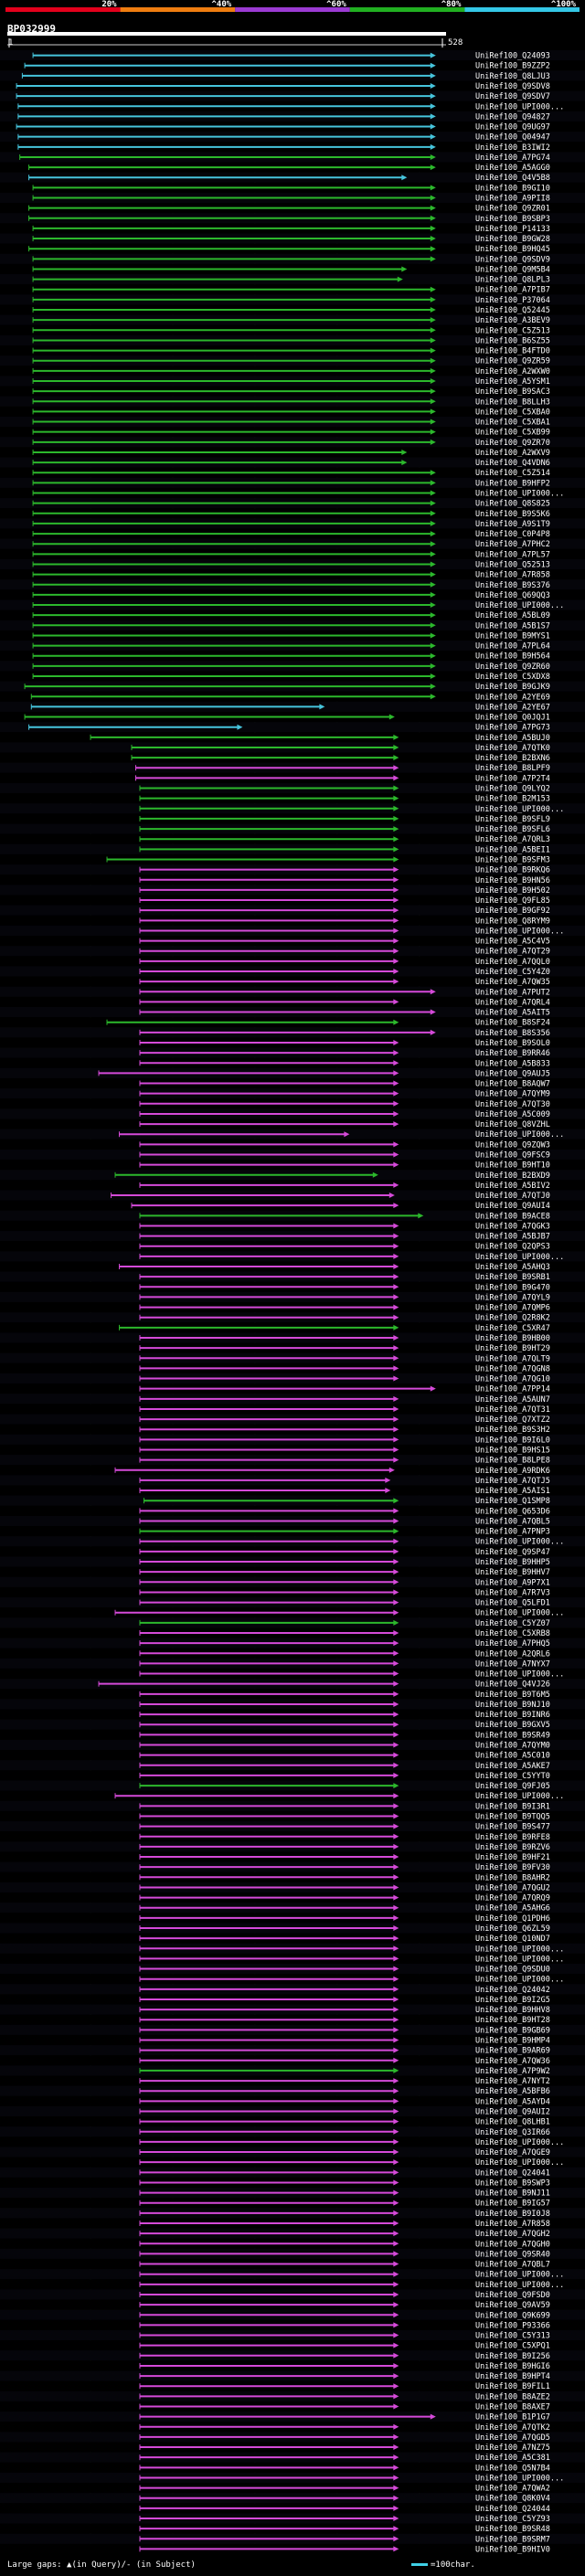  What do you see at coordinates (512, 1908) in the screenshot?
I see `hit-label: UniRef100_A5AHG6` at bounding box center [512, 1908].